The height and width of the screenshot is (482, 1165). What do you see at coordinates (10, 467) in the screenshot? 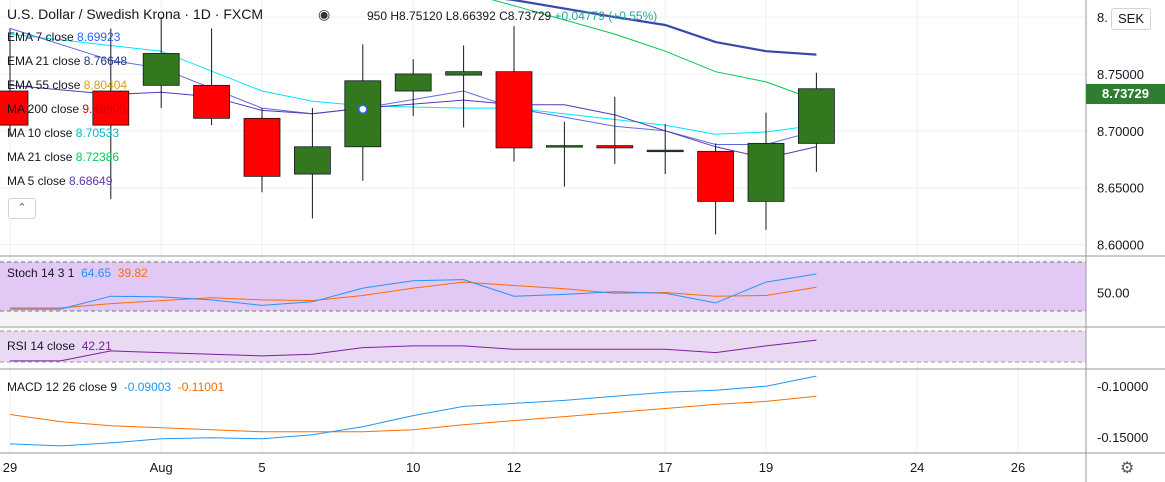
I see `time-tick-label: 29` at bounding box center [10, 467].